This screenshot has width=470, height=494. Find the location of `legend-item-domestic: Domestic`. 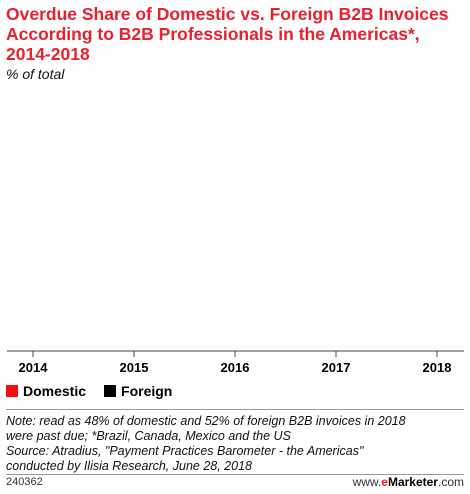

legend-item-domestic: Domestic is located at coordinates (46, 391).